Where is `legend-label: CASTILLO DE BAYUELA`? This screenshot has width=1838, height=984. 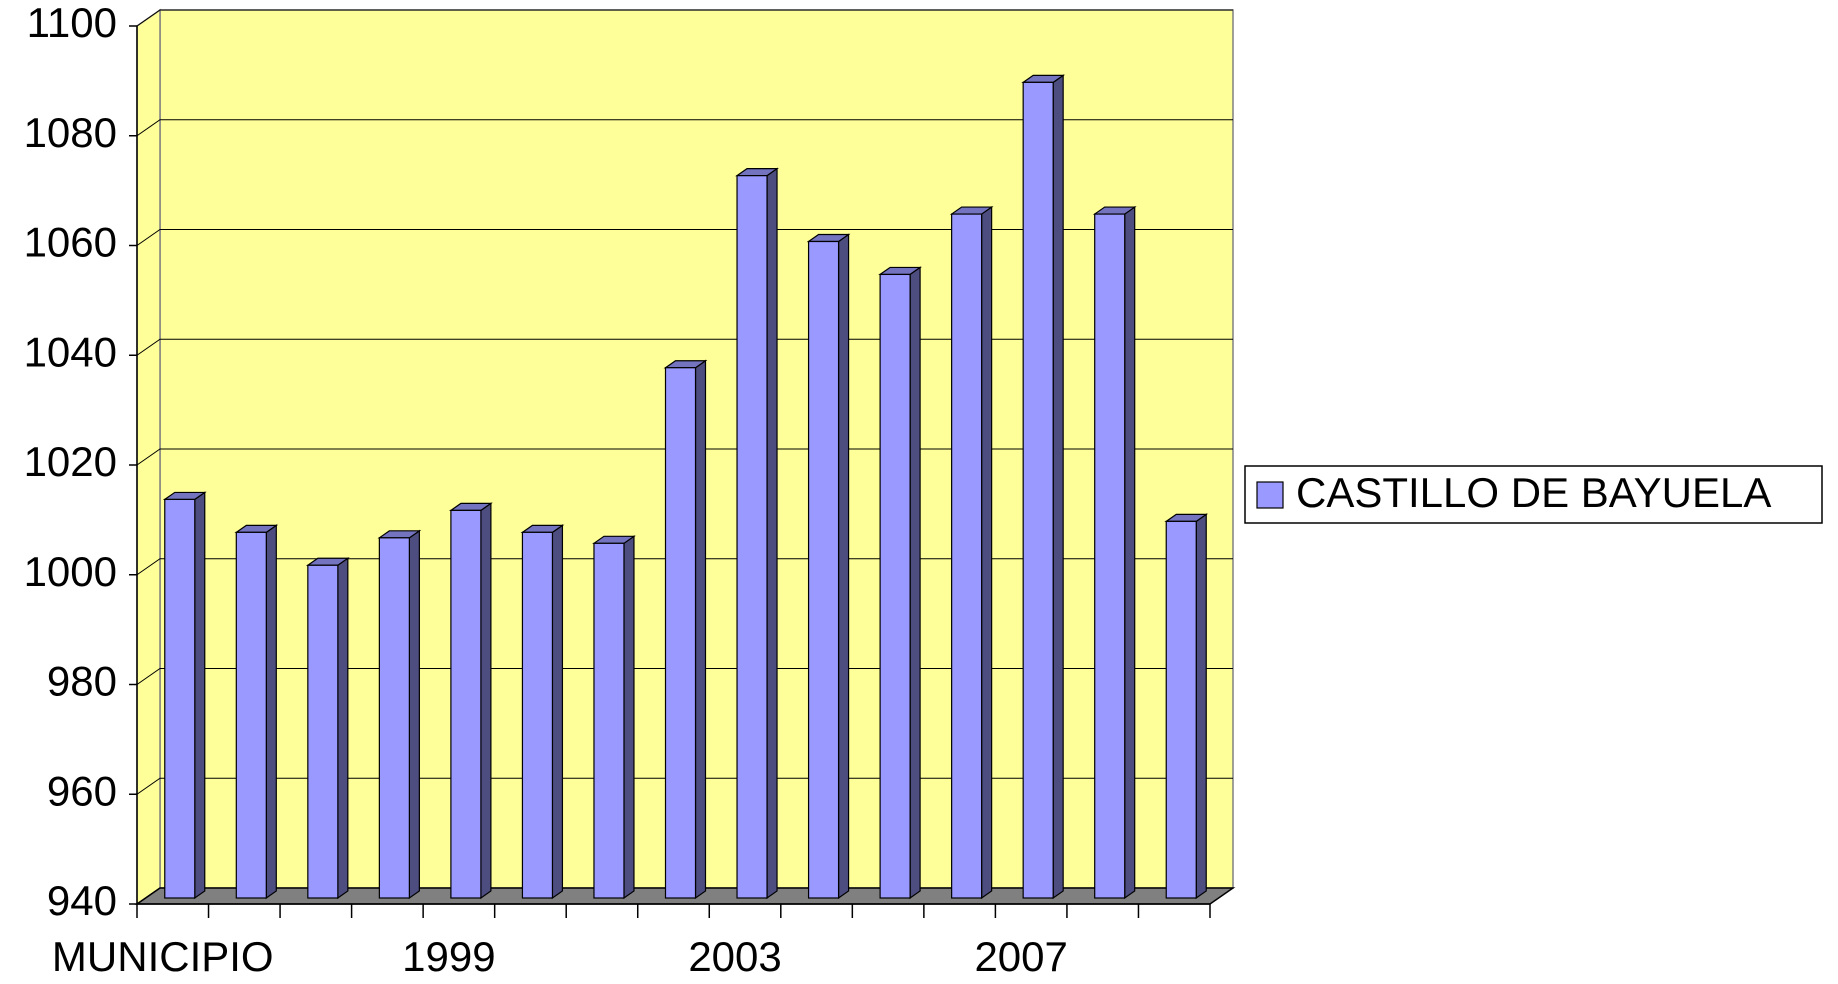 legend-label: CASTILLO DE BAYUELA is located at coordinates (1533, 492).